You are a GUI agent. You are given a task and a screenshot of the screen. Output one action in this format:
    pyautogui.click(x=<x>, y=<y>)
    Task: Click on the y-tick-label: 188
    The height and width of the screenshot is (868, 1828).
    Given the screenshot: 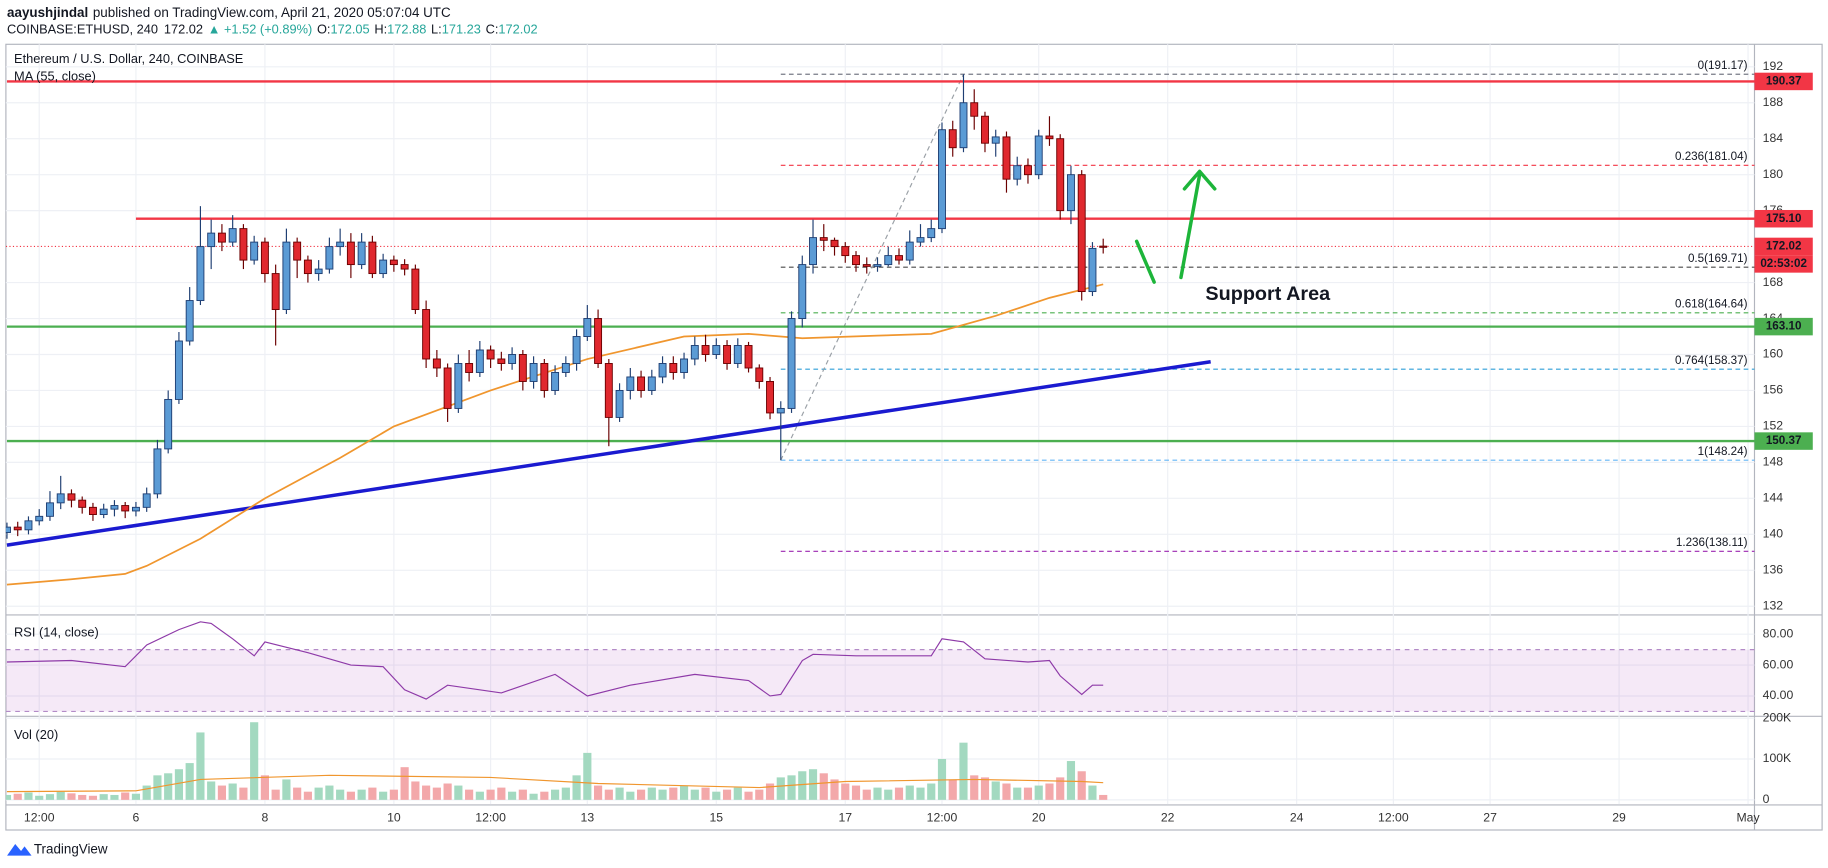 What is the action you would take?
    pyautogui.click(x=1773, y=102)
    